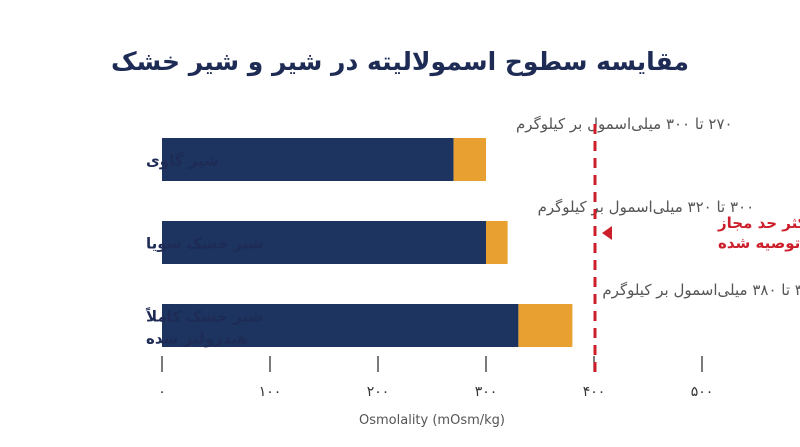  Describe the element at coordinates (701, 290) in the screenshot. I see `range-label-2: ۳۳۰ تا ۳۸۰ میلی‌اسمول بر کیلوگرم` at that location.